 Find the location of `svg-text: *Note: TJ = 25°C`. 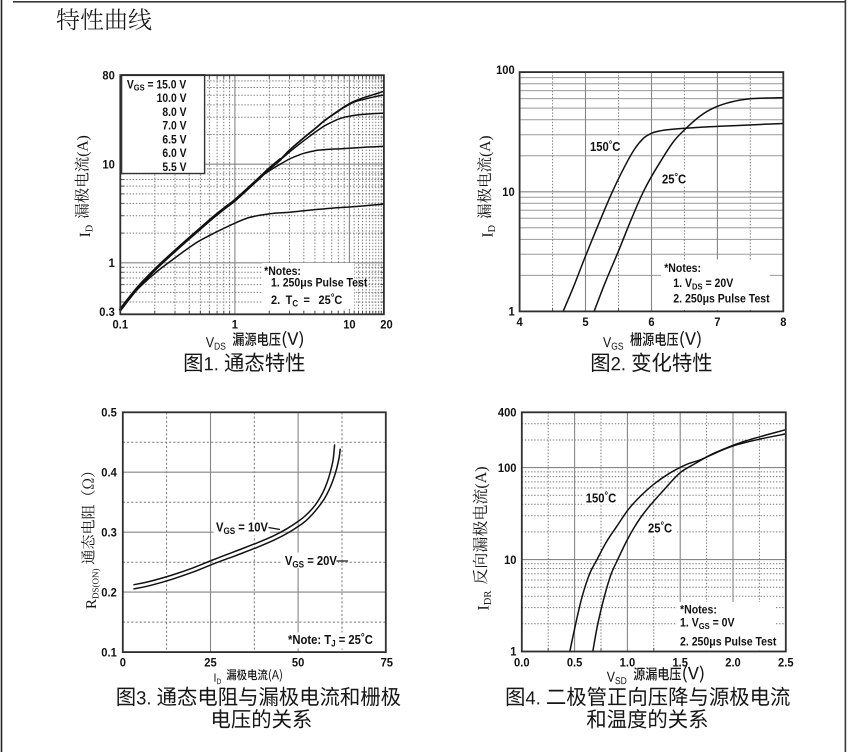

svg-text: *Note: TJ = 25°C is located at coordinates (330, 640).